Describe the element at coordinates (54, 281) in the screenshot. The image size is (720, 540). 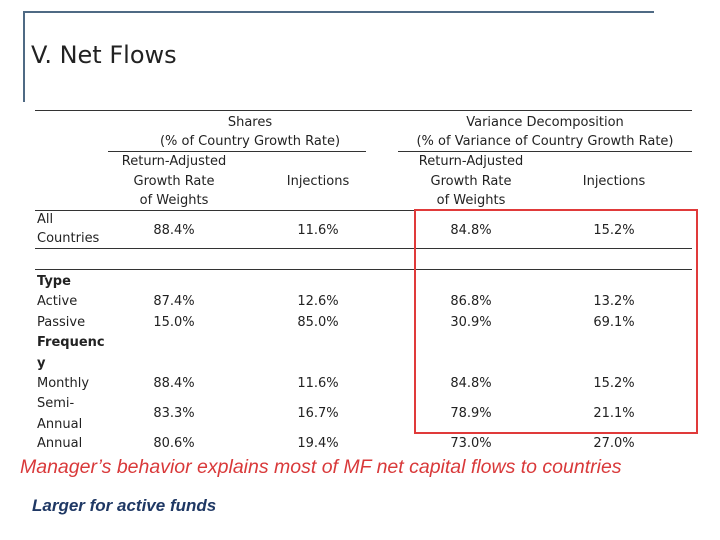
I see `section-label-type: Type` at that location.